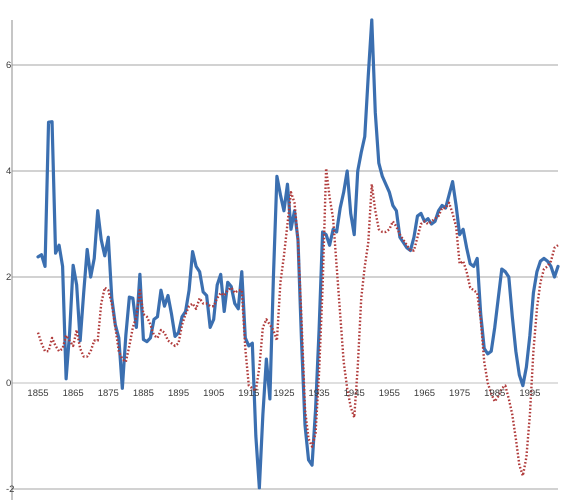  Describe the element at coordinates (213, 393) in the screenshot. I see `x-tick-label: 1905` at that location.